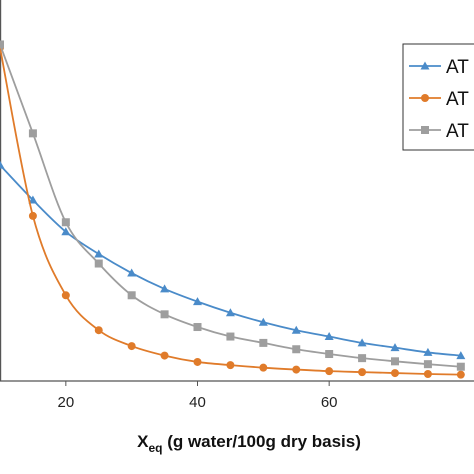 The height and width of the screenshot is (474, 474). Describe the element at coordinates (143, 441) in the screenshot. I see `x-axis-title-main: X` at that location.